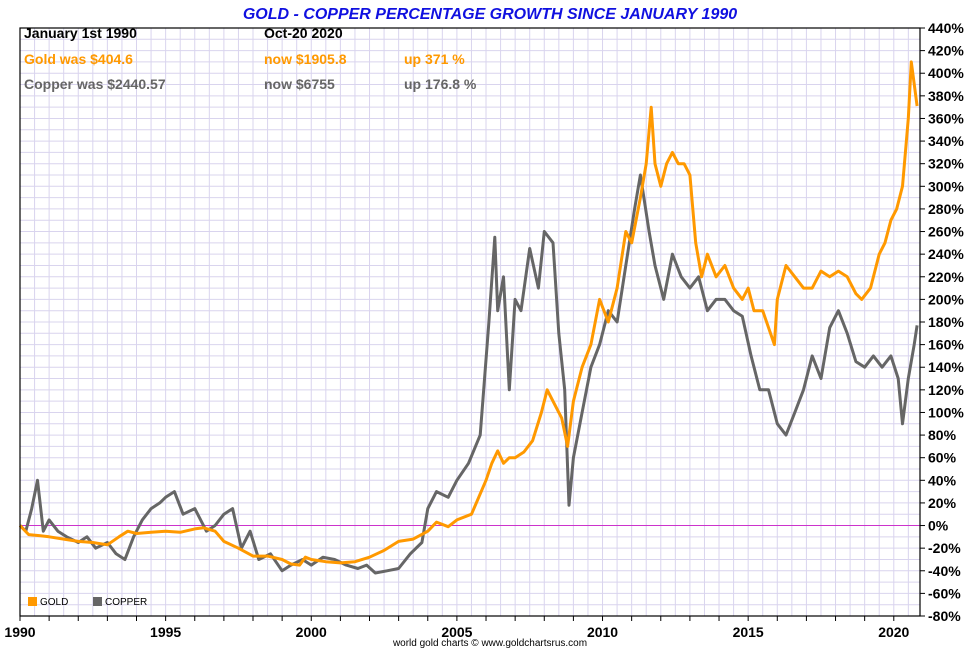 The image size is (980, 655). I want to click on legend: GOLD COPPER, so click(87, 602).